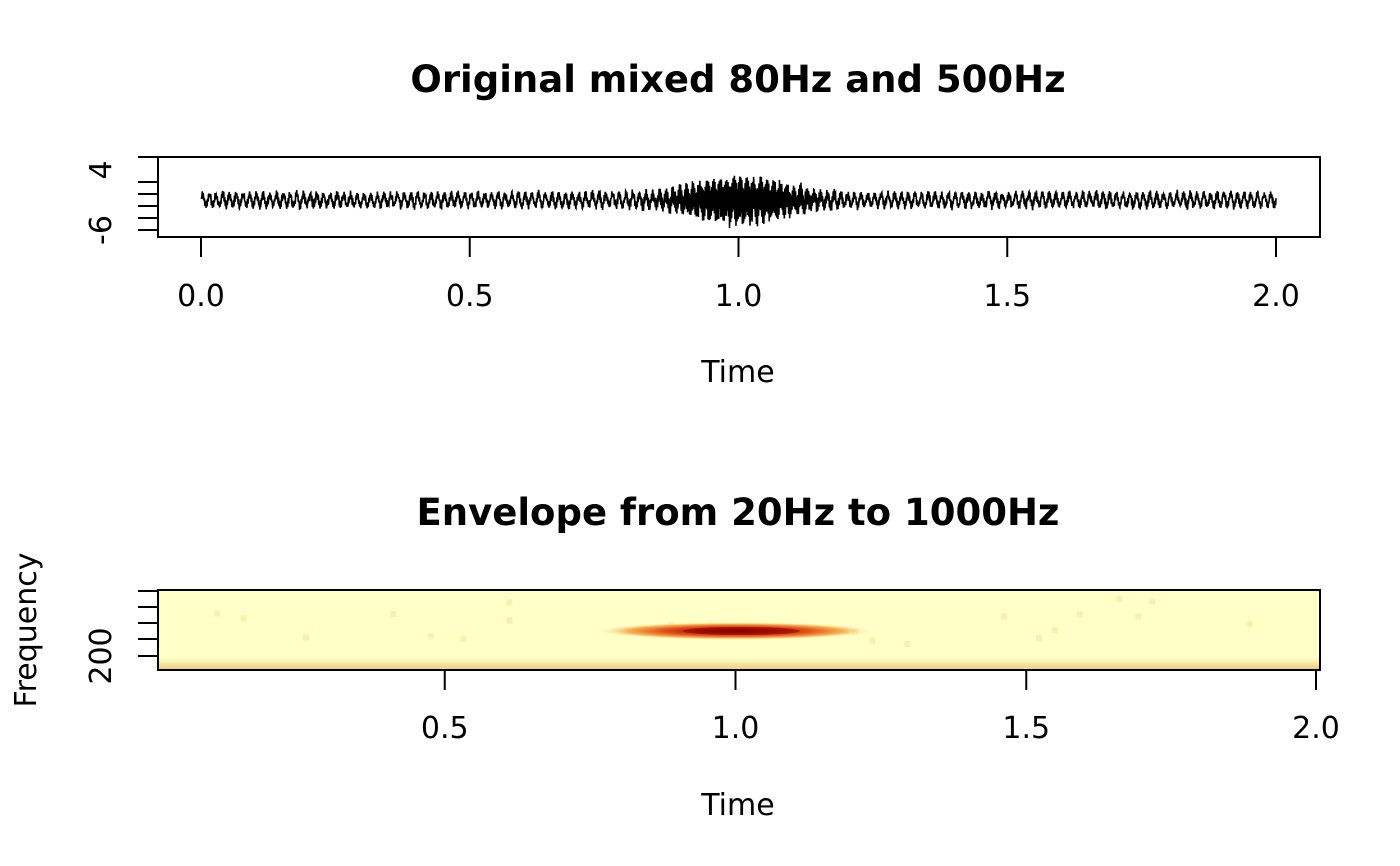  What do you see at coordinates (737, 79) in the screenshot?
I see `panel1-title: Original mixed 80Hz and 500Hz` at bounding box center [737, 79].